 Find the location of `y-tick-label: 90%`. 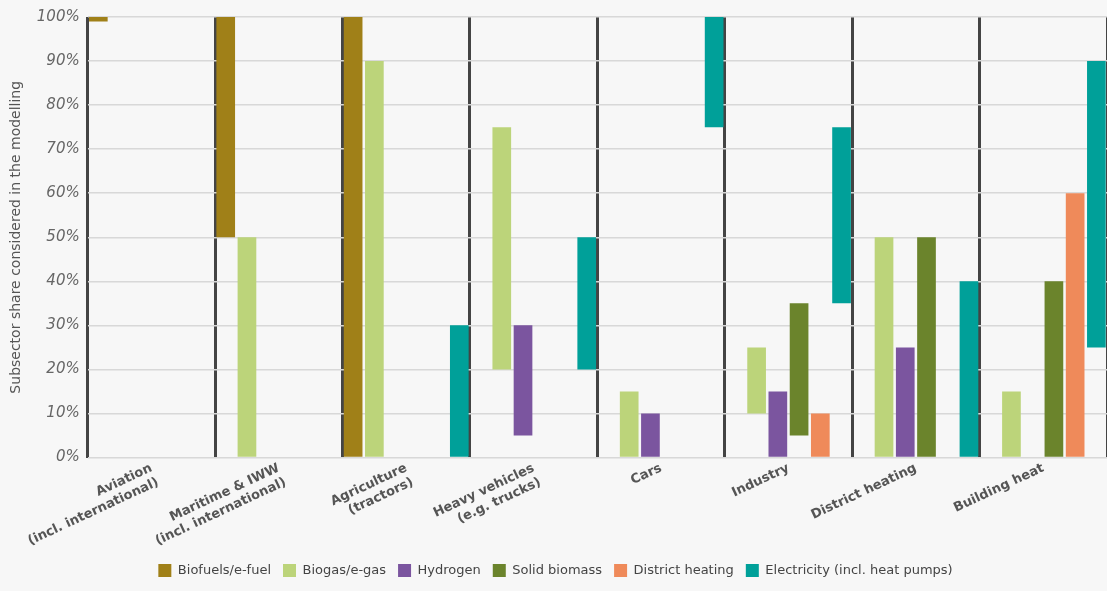

y-tick-label: 90% is located at coordinates (63, 59).